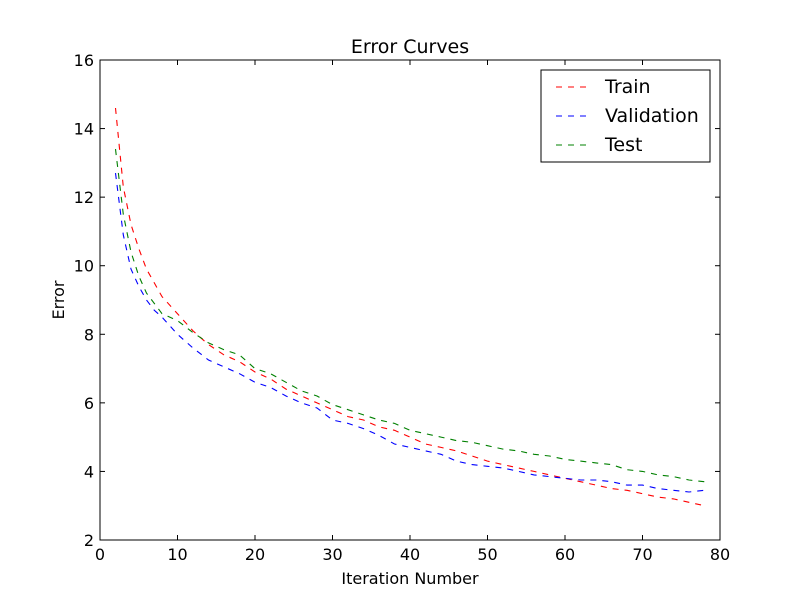  I want to click on y-tick-label: 2, so click(89, 540).